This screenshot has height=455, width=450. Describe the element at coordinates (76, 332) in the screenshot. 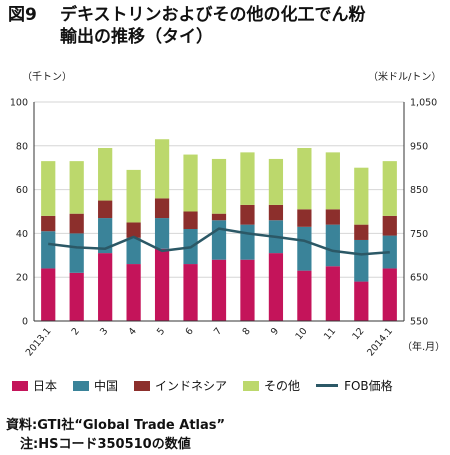

I see `x-tick-label: 2` at that location.